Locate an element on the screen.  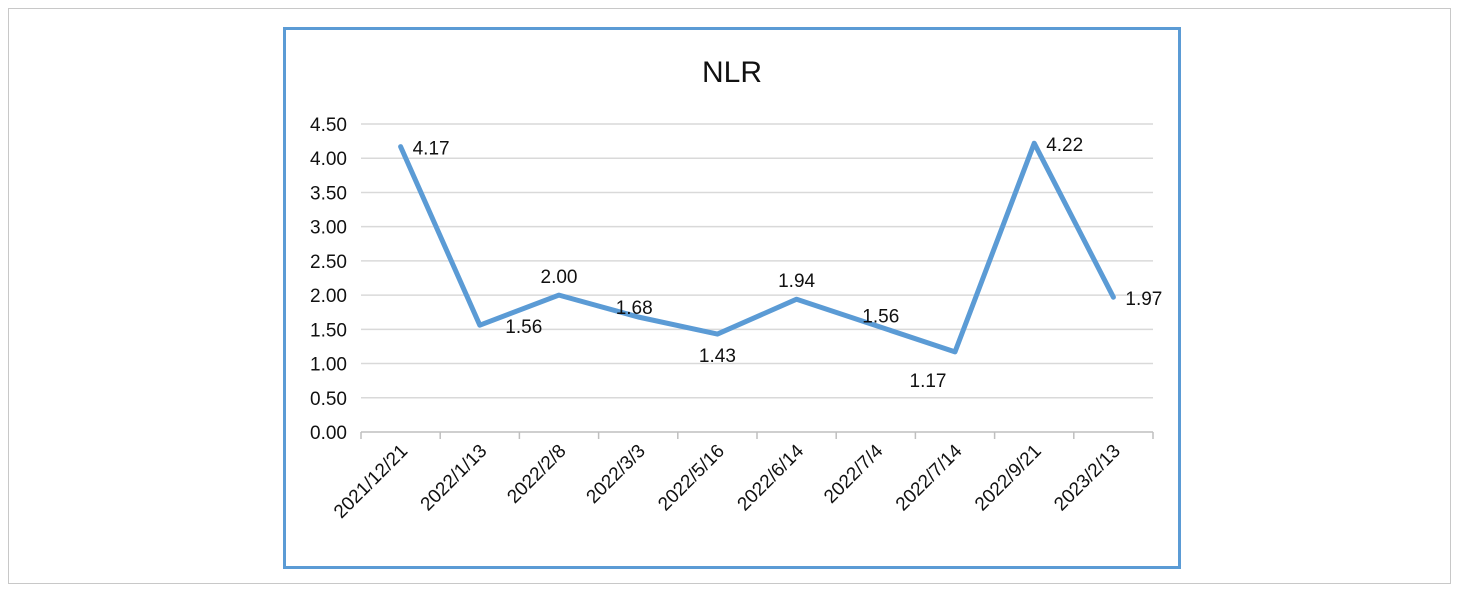
data-label: 4.22 is located at coordinates (1064, 145).